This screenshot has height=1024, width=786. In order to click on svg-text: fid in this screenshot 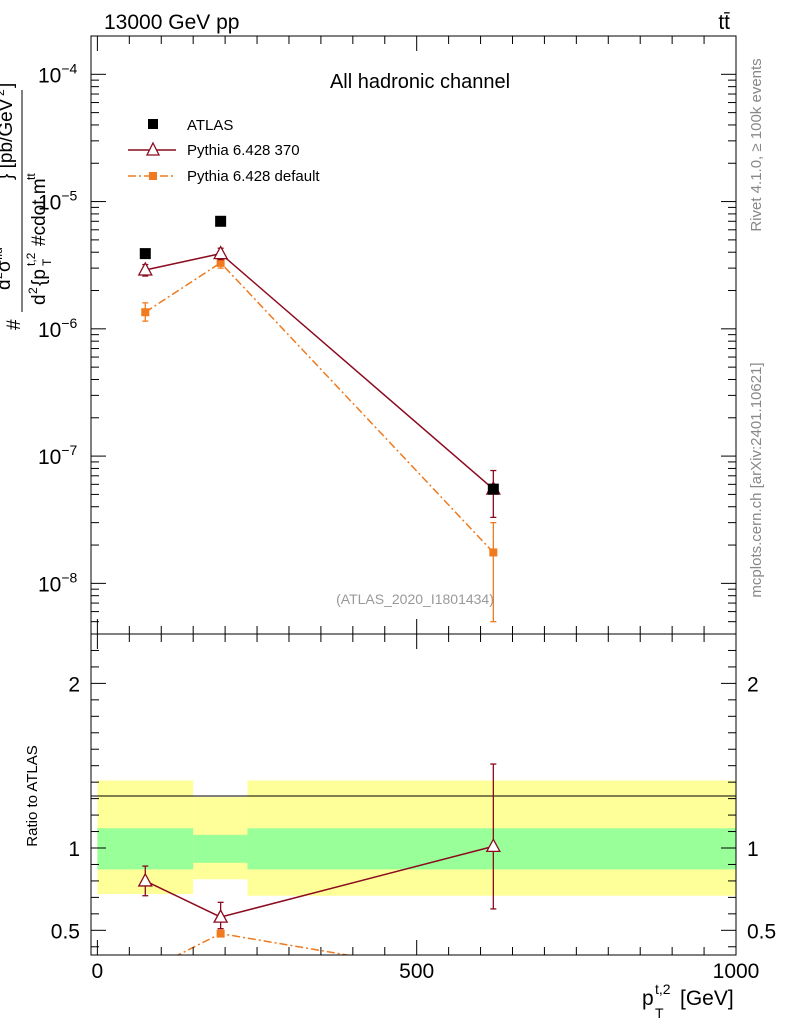, I will do `click(2, 253)`.